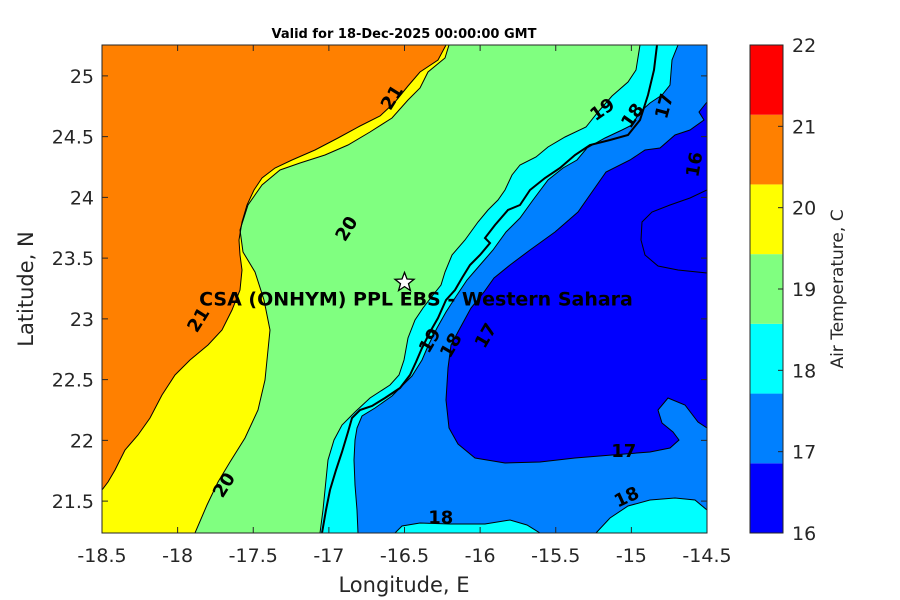 This screenshot has width=900, height=600. I want to click on contour-label: 16, so click(694, 164).